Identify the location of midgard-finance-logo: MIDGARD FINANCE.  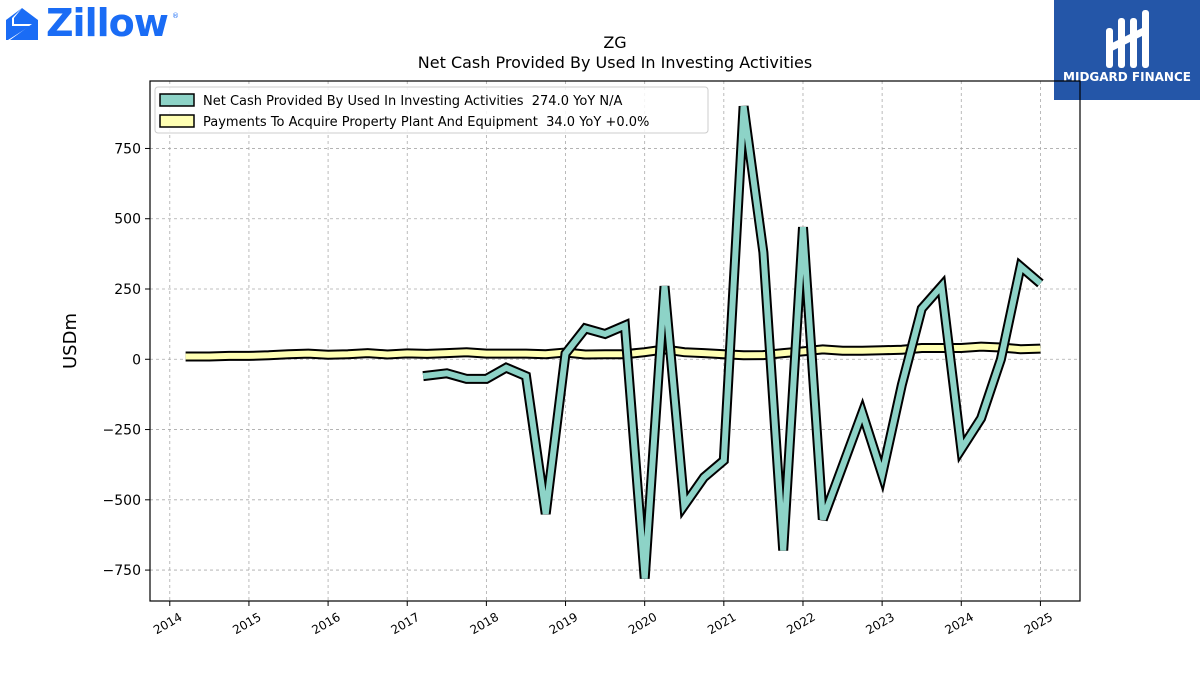
(1127, 50).